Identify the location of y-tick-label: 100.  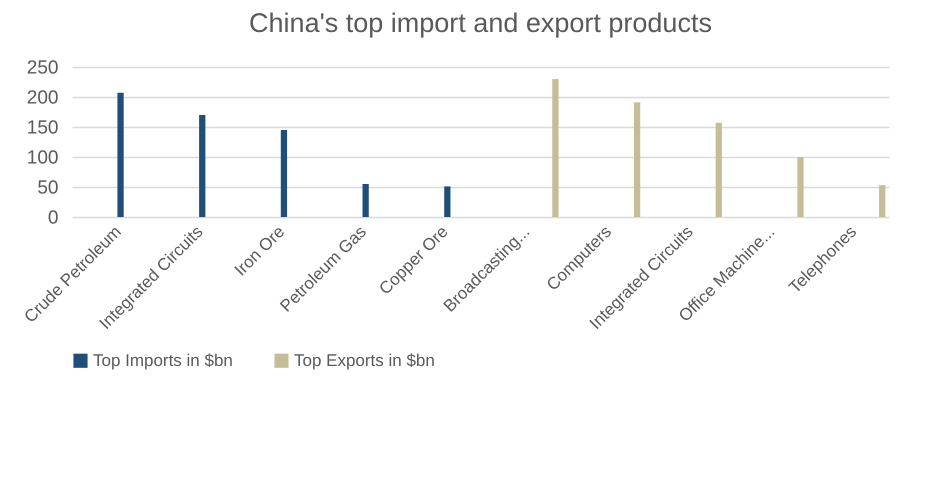
(42, 158).